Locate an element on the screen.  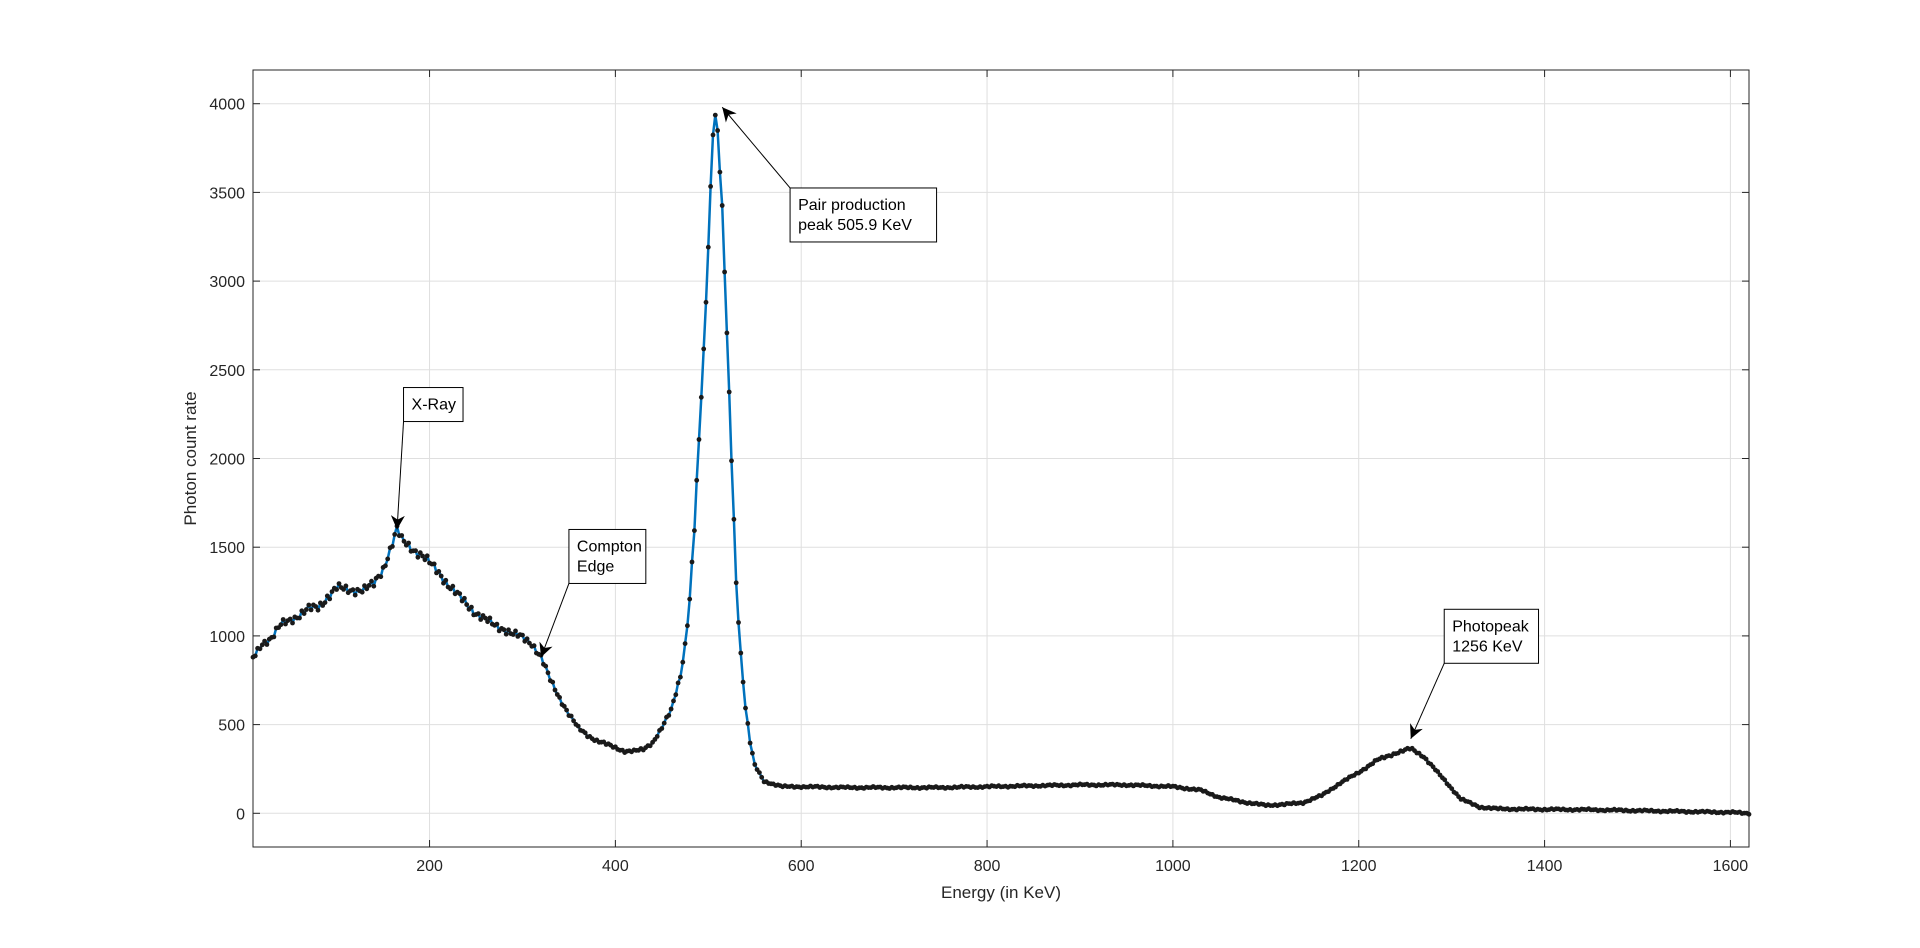
annotation-text: Pair production is located at coordinates (852, 205).